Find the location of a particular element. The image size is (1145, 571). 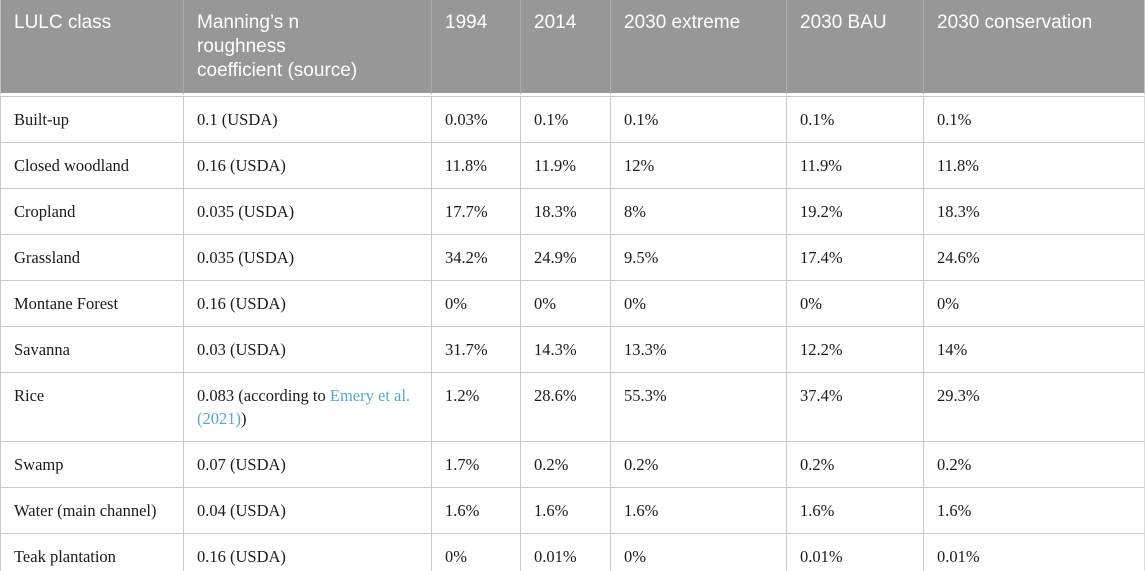

manning-coefficient-cell: 0.1 (USDA) is located at coordinates (307, 119).